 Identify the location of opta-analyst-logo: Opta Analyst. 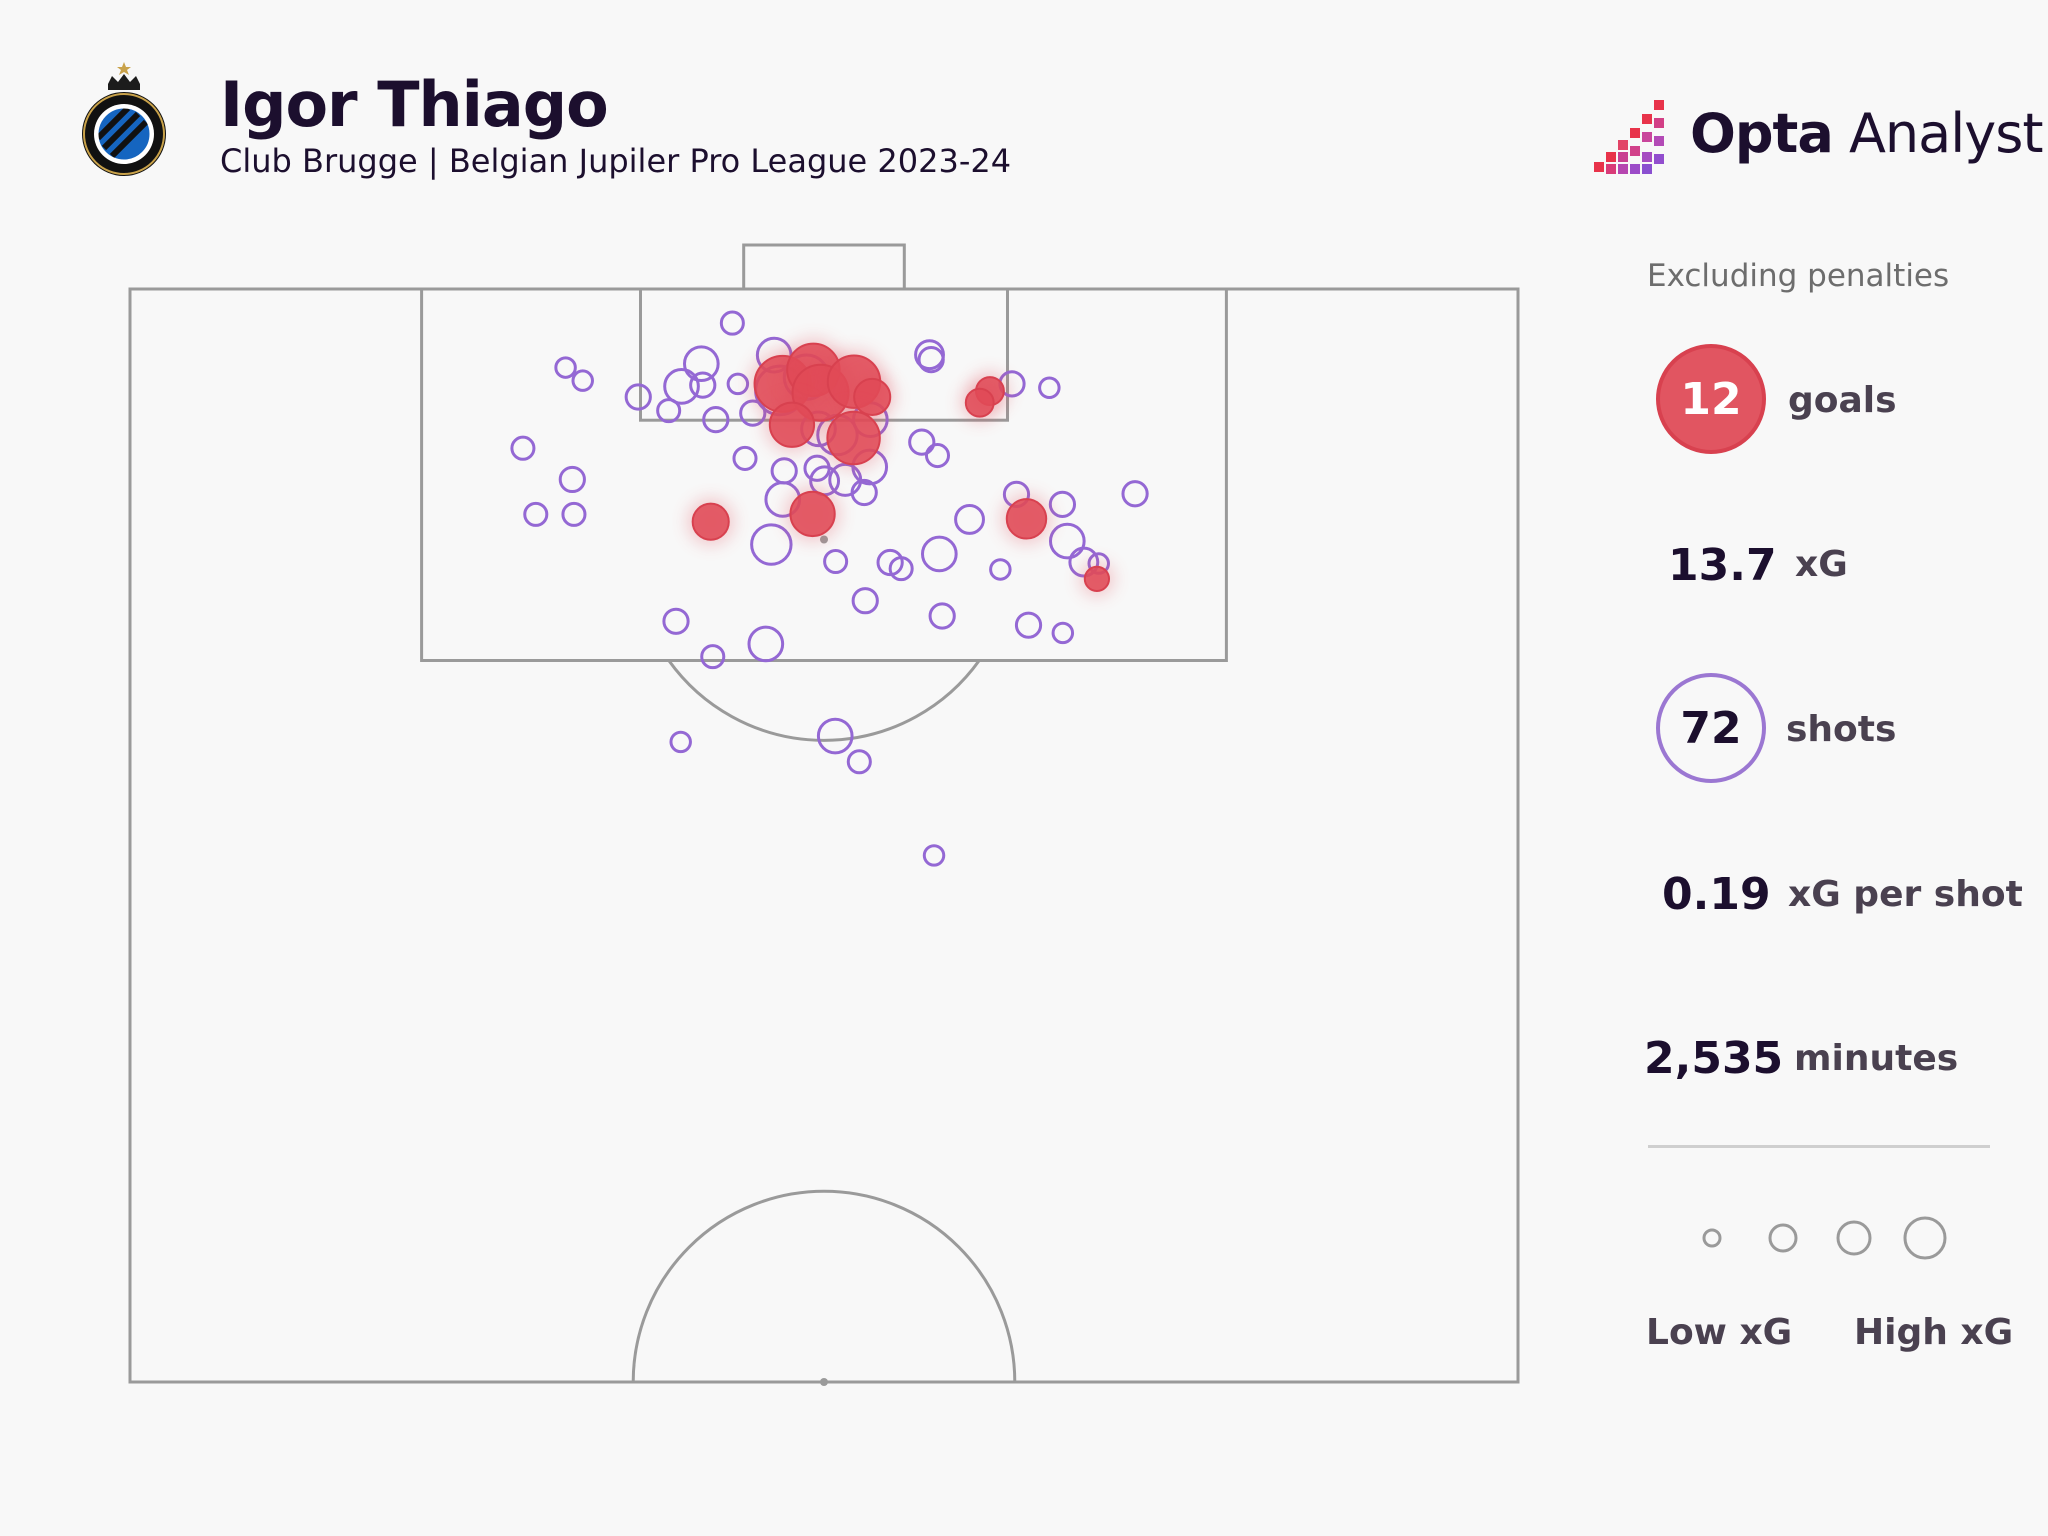
(1816, 141).